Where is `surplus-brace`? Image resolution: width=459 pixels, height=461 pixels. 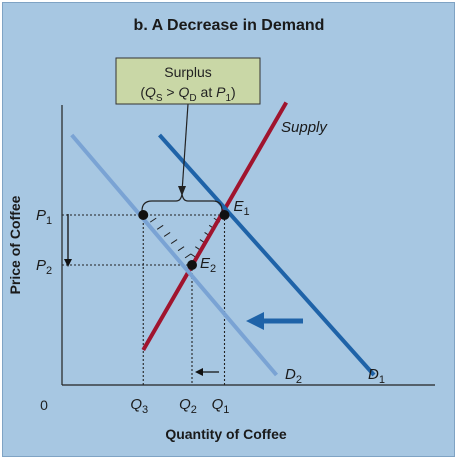 surplus-brace is located at coordinates (182, 202).